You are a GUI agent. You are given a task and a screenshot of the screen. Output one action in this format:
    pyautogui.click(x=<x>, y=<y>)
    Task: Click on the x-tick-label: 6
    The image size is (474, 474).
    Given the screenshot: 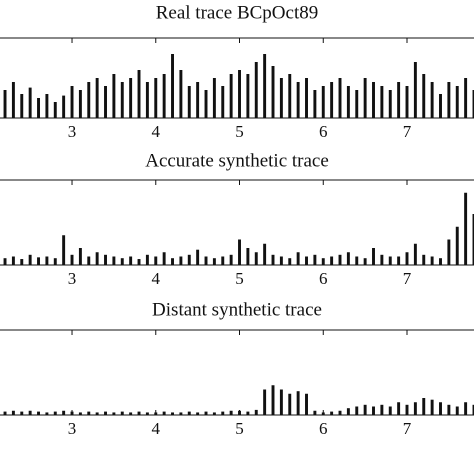 What is the action you would take?
    pyautogui.click(x=323, y=278)
    